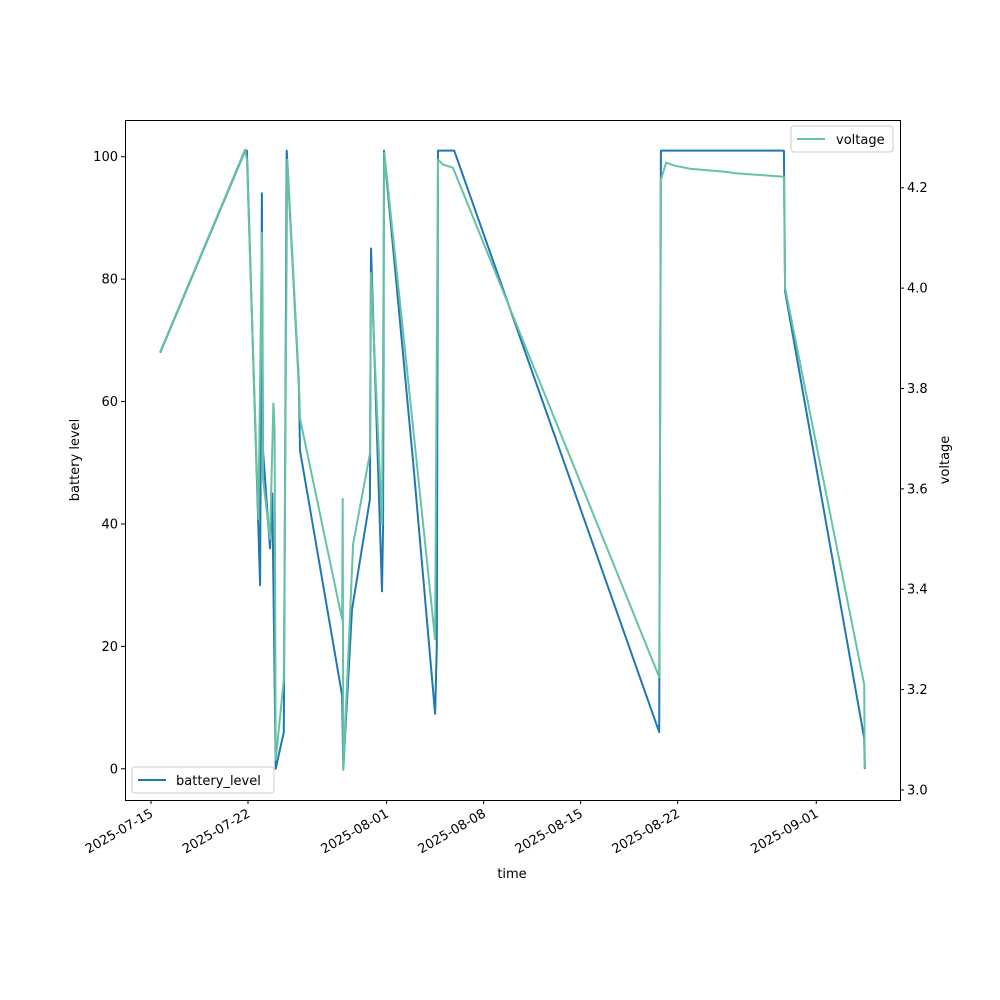  Describe the element at coordinates (917, 690) in the screenshot. I see `y2-tick-label: 3.2` at that location.